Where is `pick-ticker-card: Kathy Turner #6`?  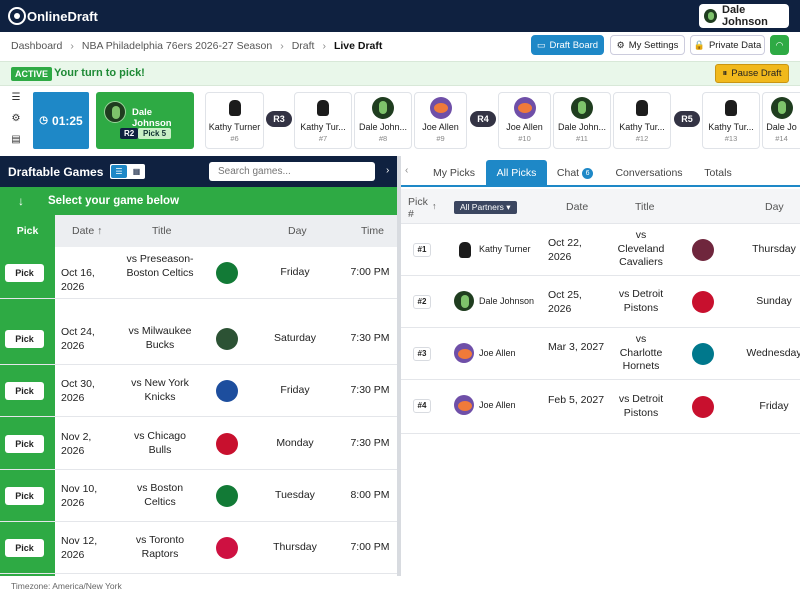 pick-ticker-card: Kathy Turner #6 is located at coordinates (234, 120).